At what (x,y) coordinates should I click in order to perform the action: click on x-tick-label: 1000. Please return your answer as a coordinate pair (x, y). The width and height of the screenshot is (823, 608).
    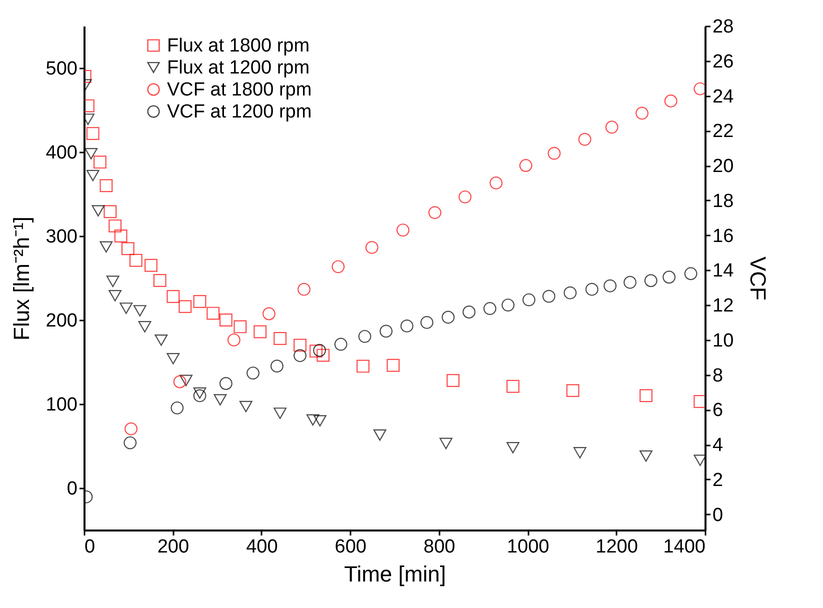
    Looking at the image, I should click on (528, 547).